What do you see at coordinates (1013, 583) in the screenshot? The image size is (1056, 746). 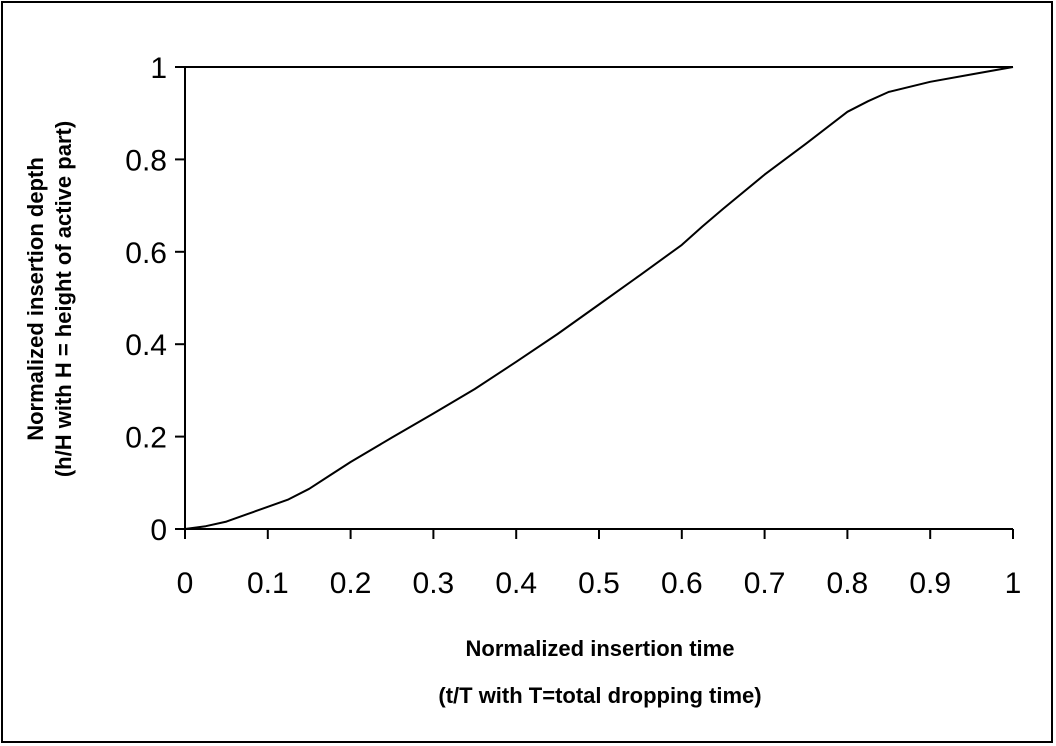 I see `x-tick-label: 1` at bounding box center [1013, 583].